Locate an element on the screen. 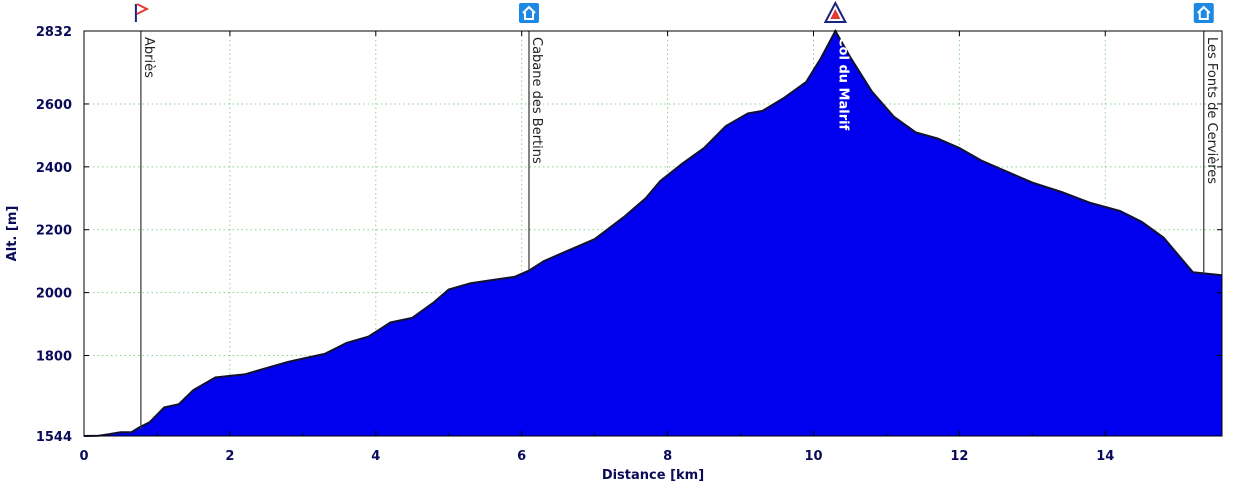 This screenshot has height=494, width=1259. pass-icon is located at coordinates (835, 11).